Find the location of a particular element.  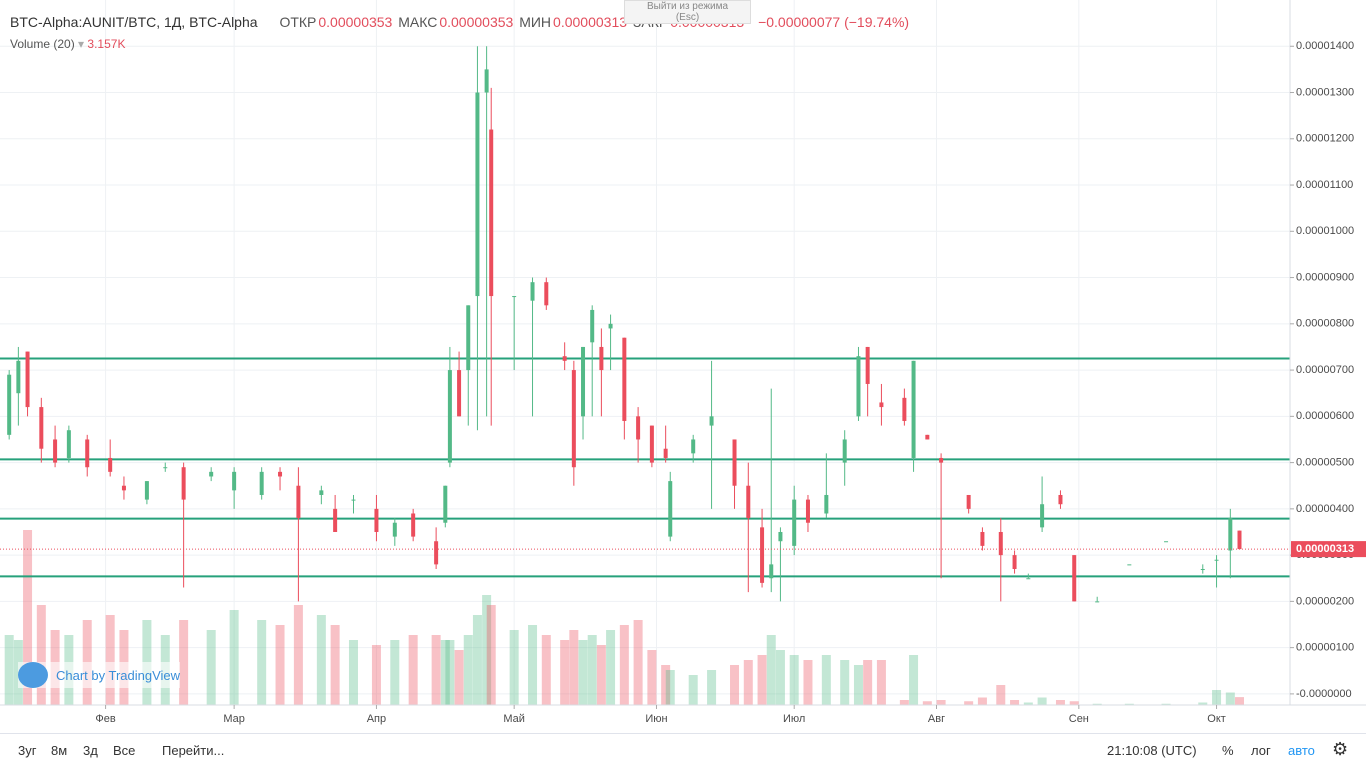

y-tick-label: 0.00001100 is located at coordinates (1324, 185).